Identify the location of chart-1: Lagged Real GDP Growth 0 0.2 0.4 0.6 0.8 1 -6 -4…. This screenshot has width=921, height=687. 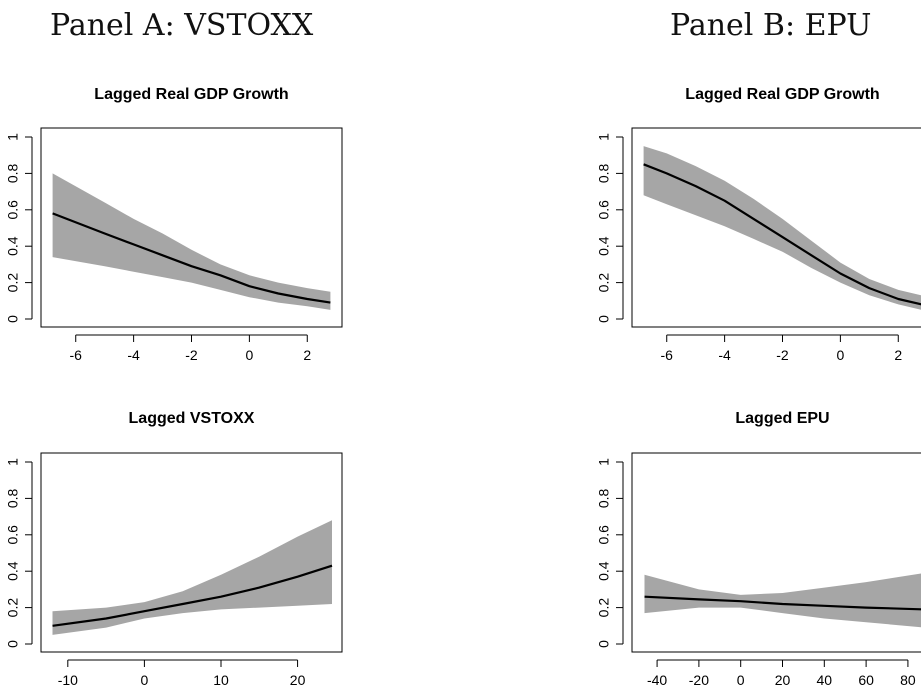
(174, 224).